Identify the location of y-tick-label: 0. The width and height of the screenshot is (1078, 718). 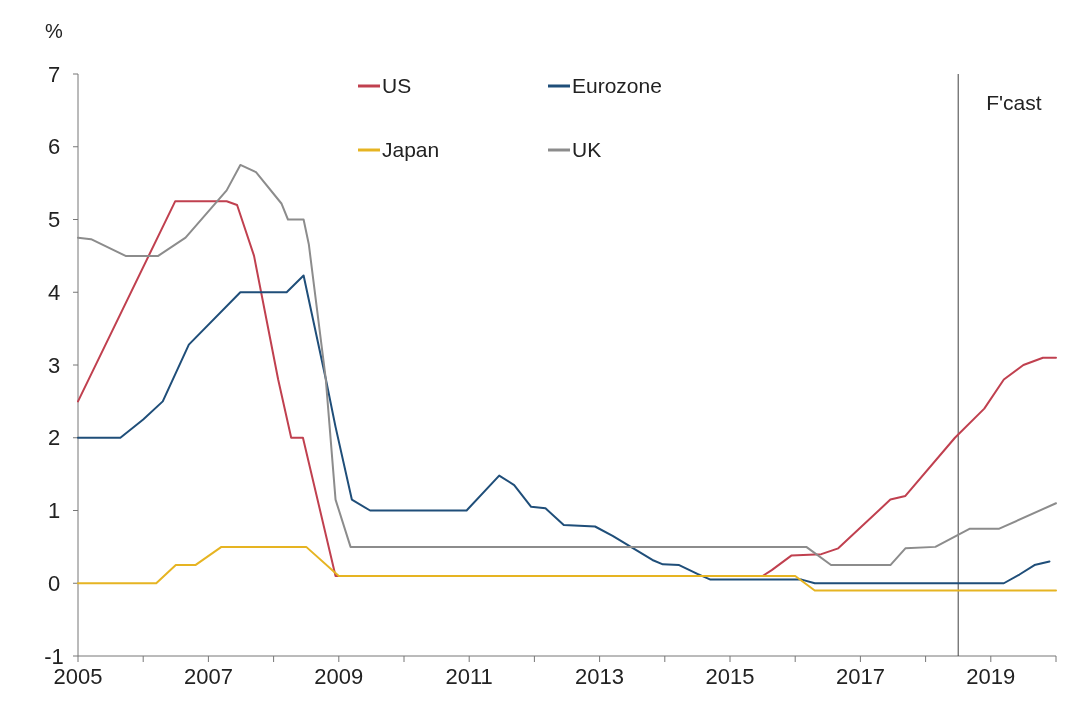
(54, 583).